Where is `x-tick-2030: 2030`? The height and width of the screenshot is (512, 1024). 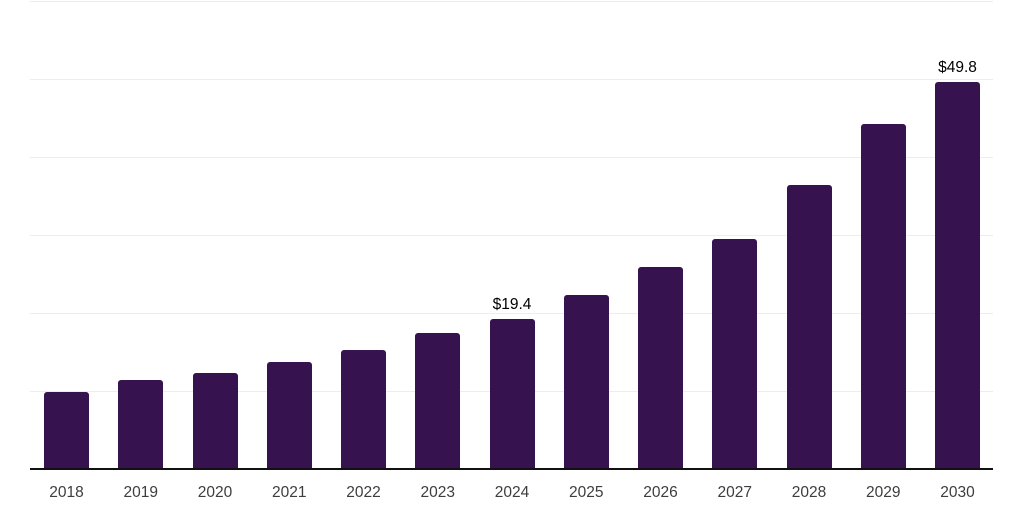 x-tick-2030: 2030 is located at coordinates (957, 492).